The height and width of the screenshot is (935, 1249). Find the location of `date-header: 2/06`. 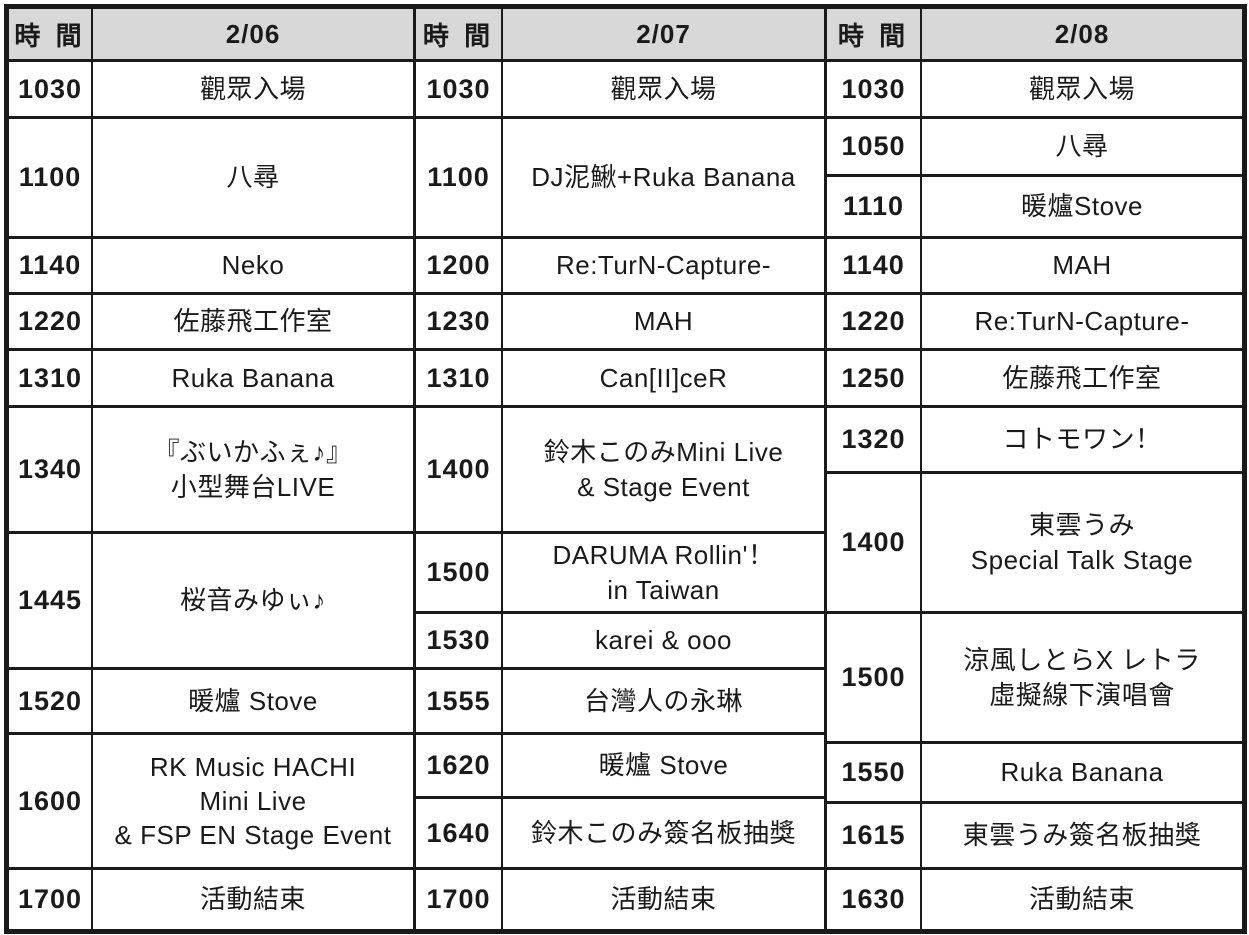

date-header: 2/06 is located at coordinates (253, 35).